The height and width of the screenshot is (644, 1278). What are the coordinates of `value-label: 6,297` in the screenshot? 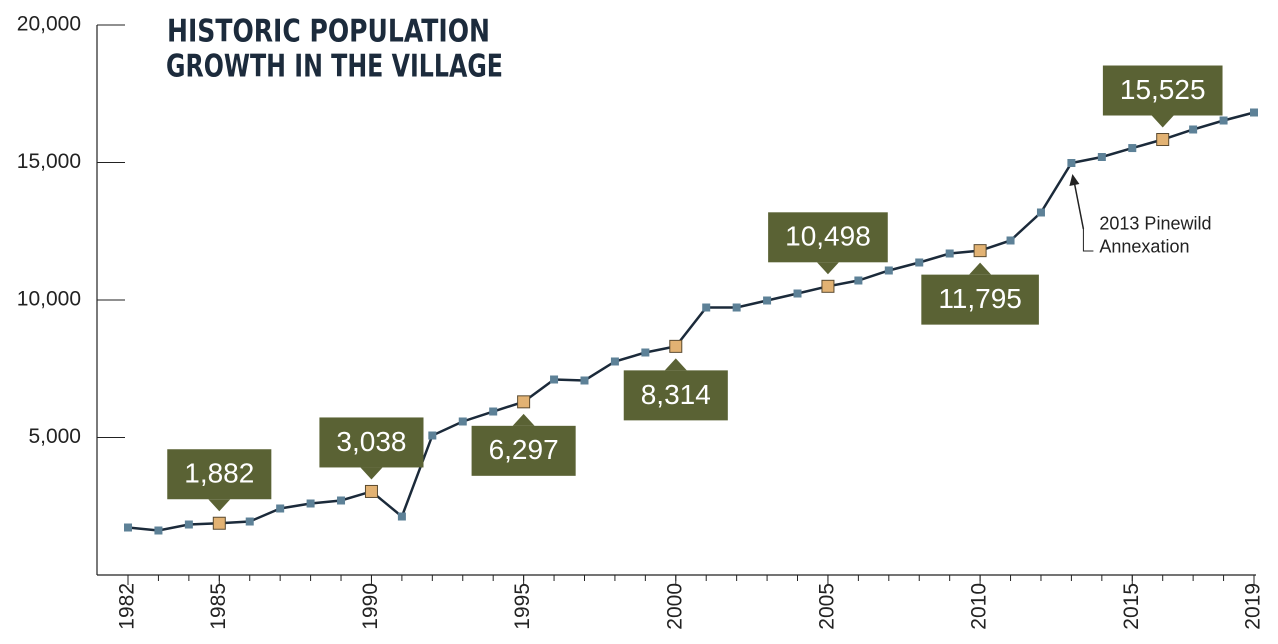 It's located at (523, 444).